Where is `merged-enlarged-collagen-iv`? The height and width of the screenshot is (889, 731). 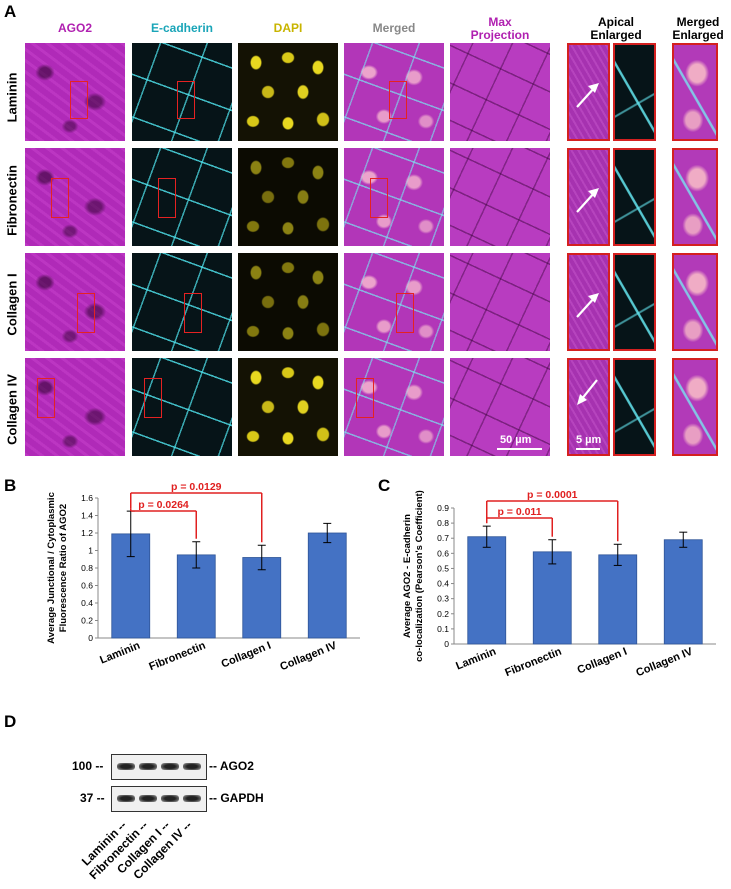 merged-enlarged-collagen-iv is located at coordinates (695, 407).